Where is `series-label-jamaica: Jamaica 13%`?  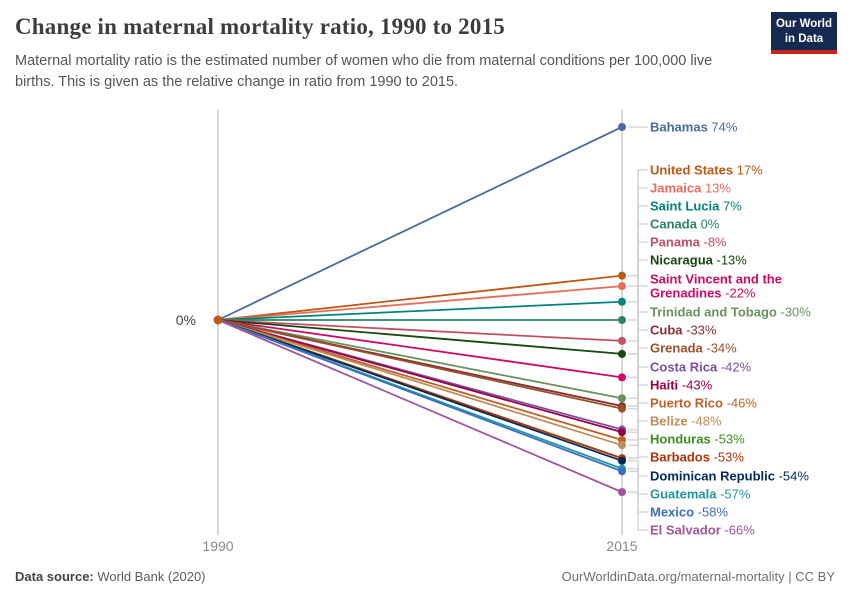
series-label-jamaica: Jamaica 13% is located at coordinates (690, 188).